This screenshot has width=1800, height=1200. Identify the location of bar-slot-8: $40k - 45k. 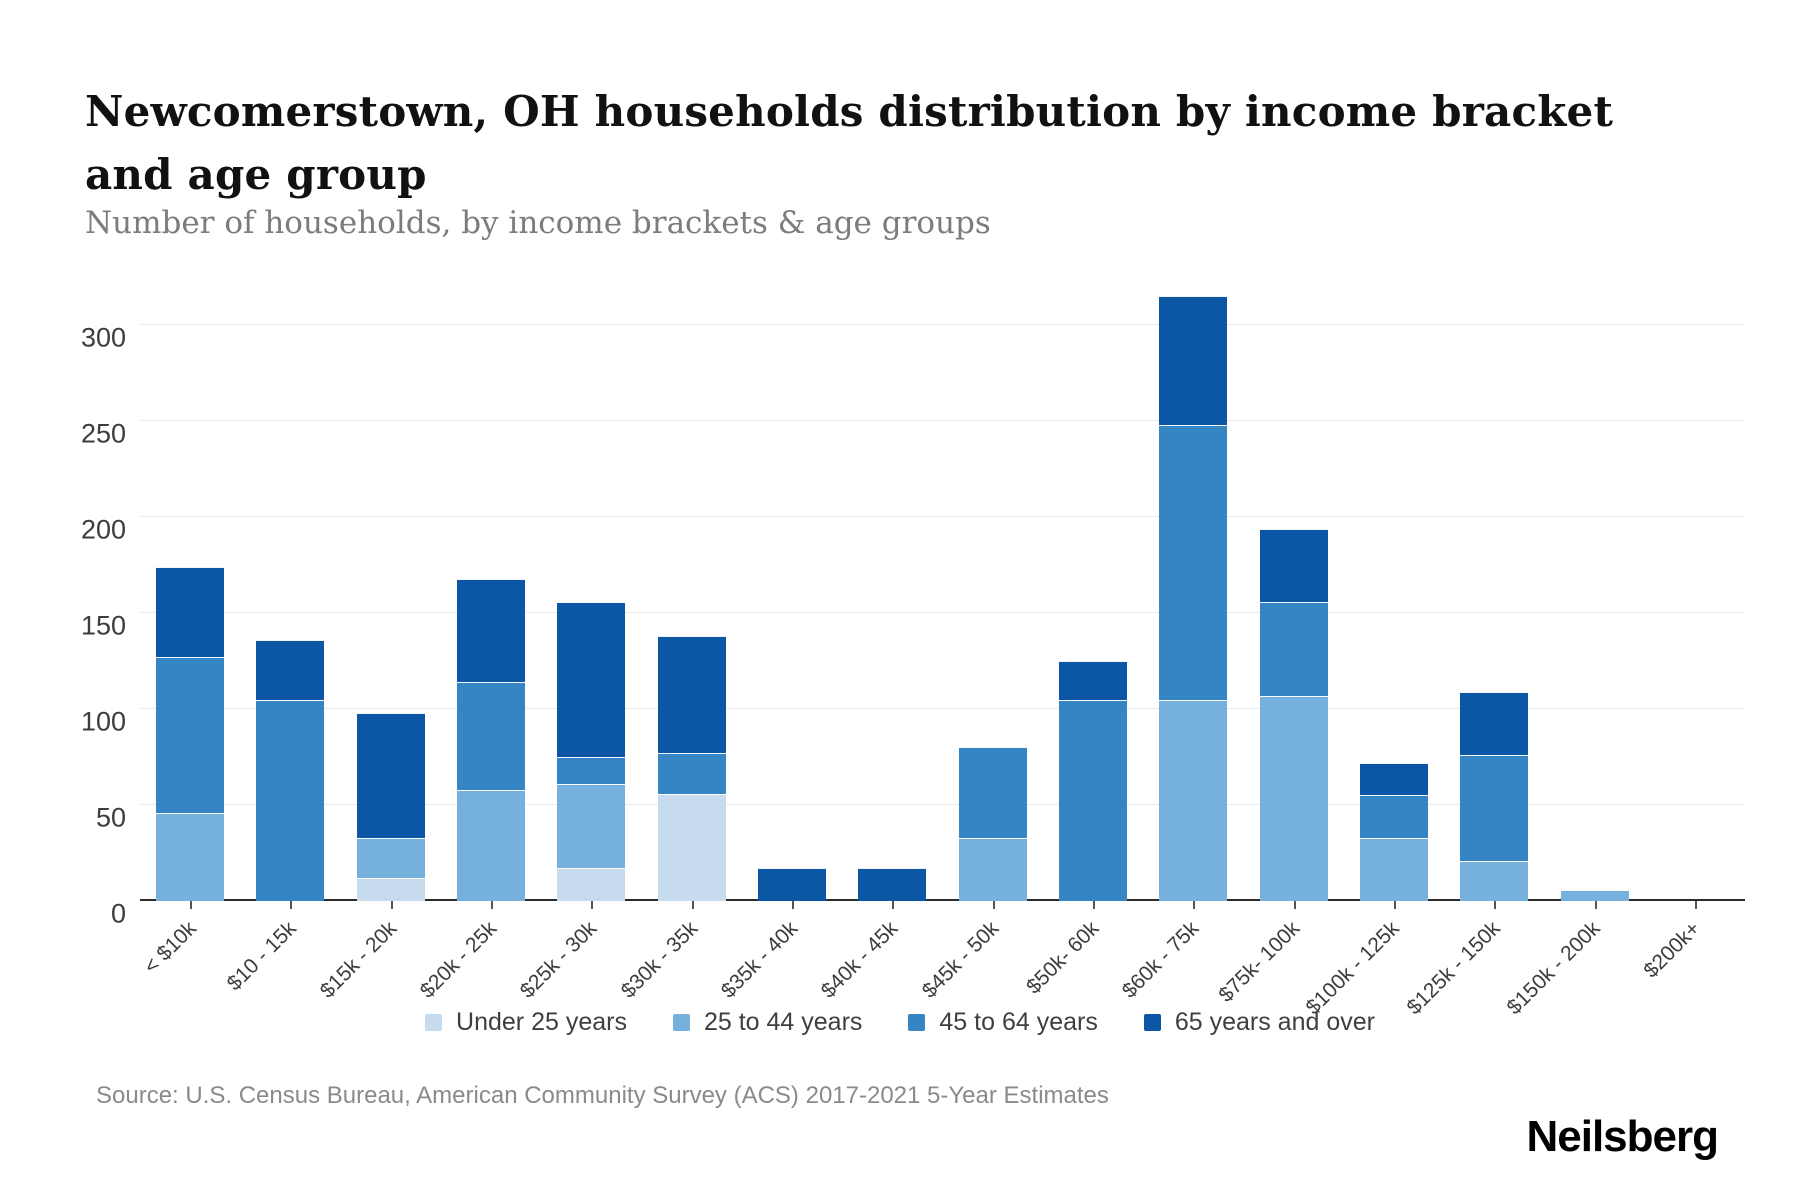
(879, 631).